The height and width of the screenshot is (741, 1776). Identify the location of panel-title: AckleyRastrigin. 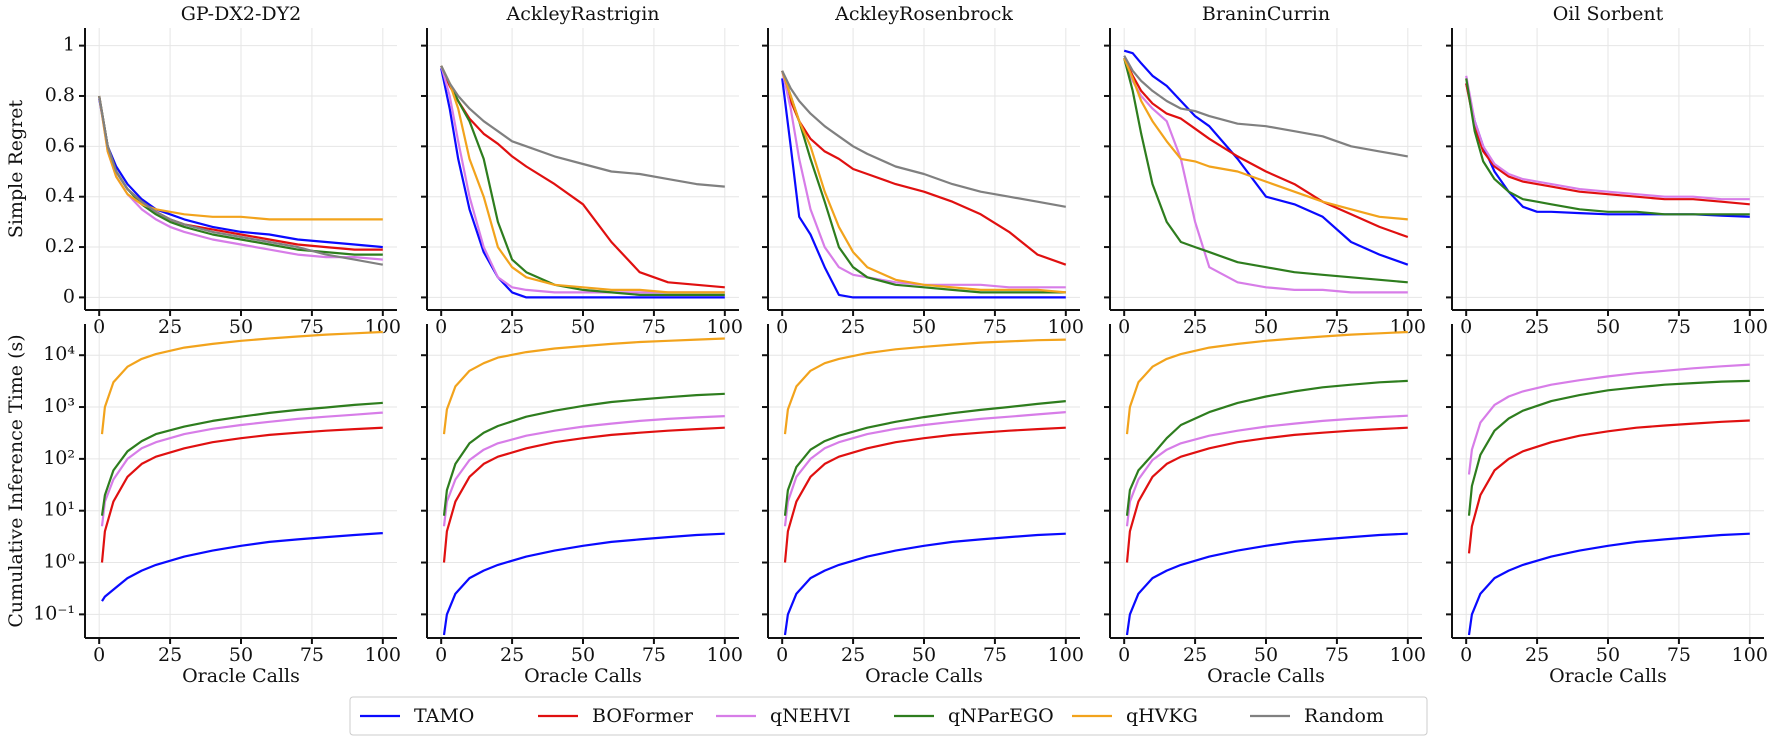
(582, 14).